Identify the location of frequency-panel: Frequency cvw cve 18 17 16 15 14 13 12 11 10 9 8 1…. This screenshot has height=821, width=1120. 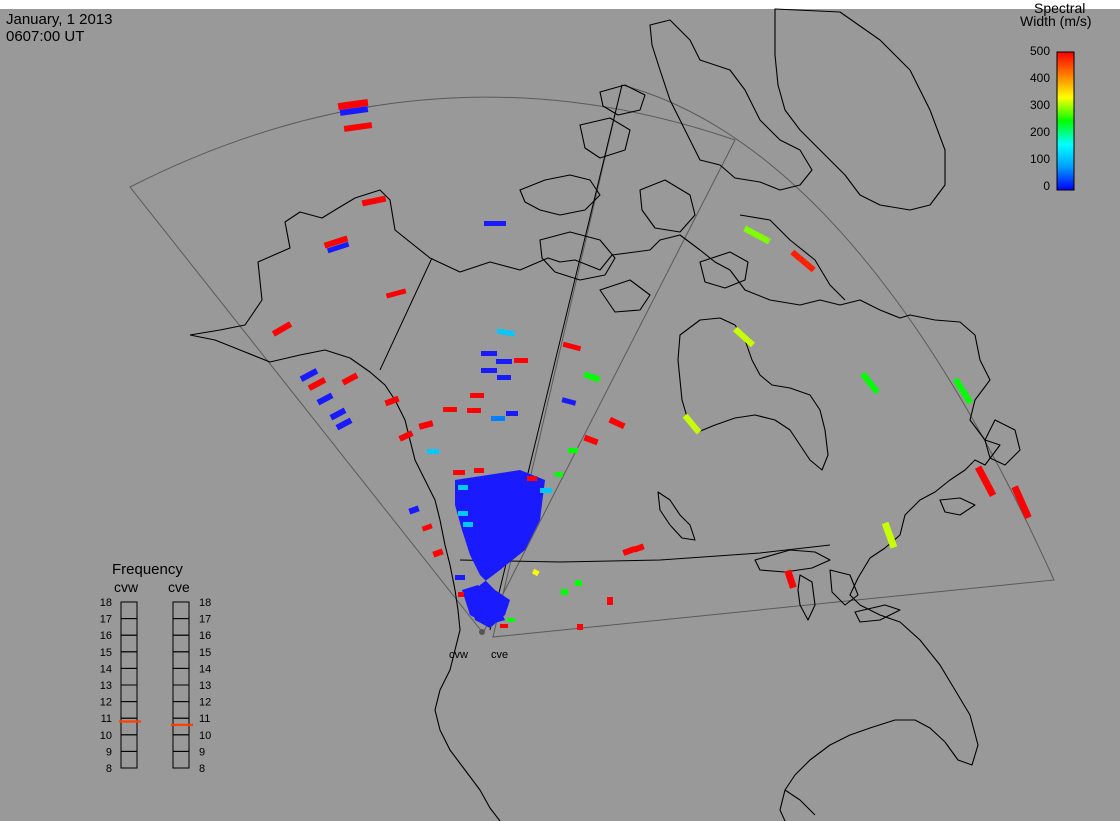
(156, 668).